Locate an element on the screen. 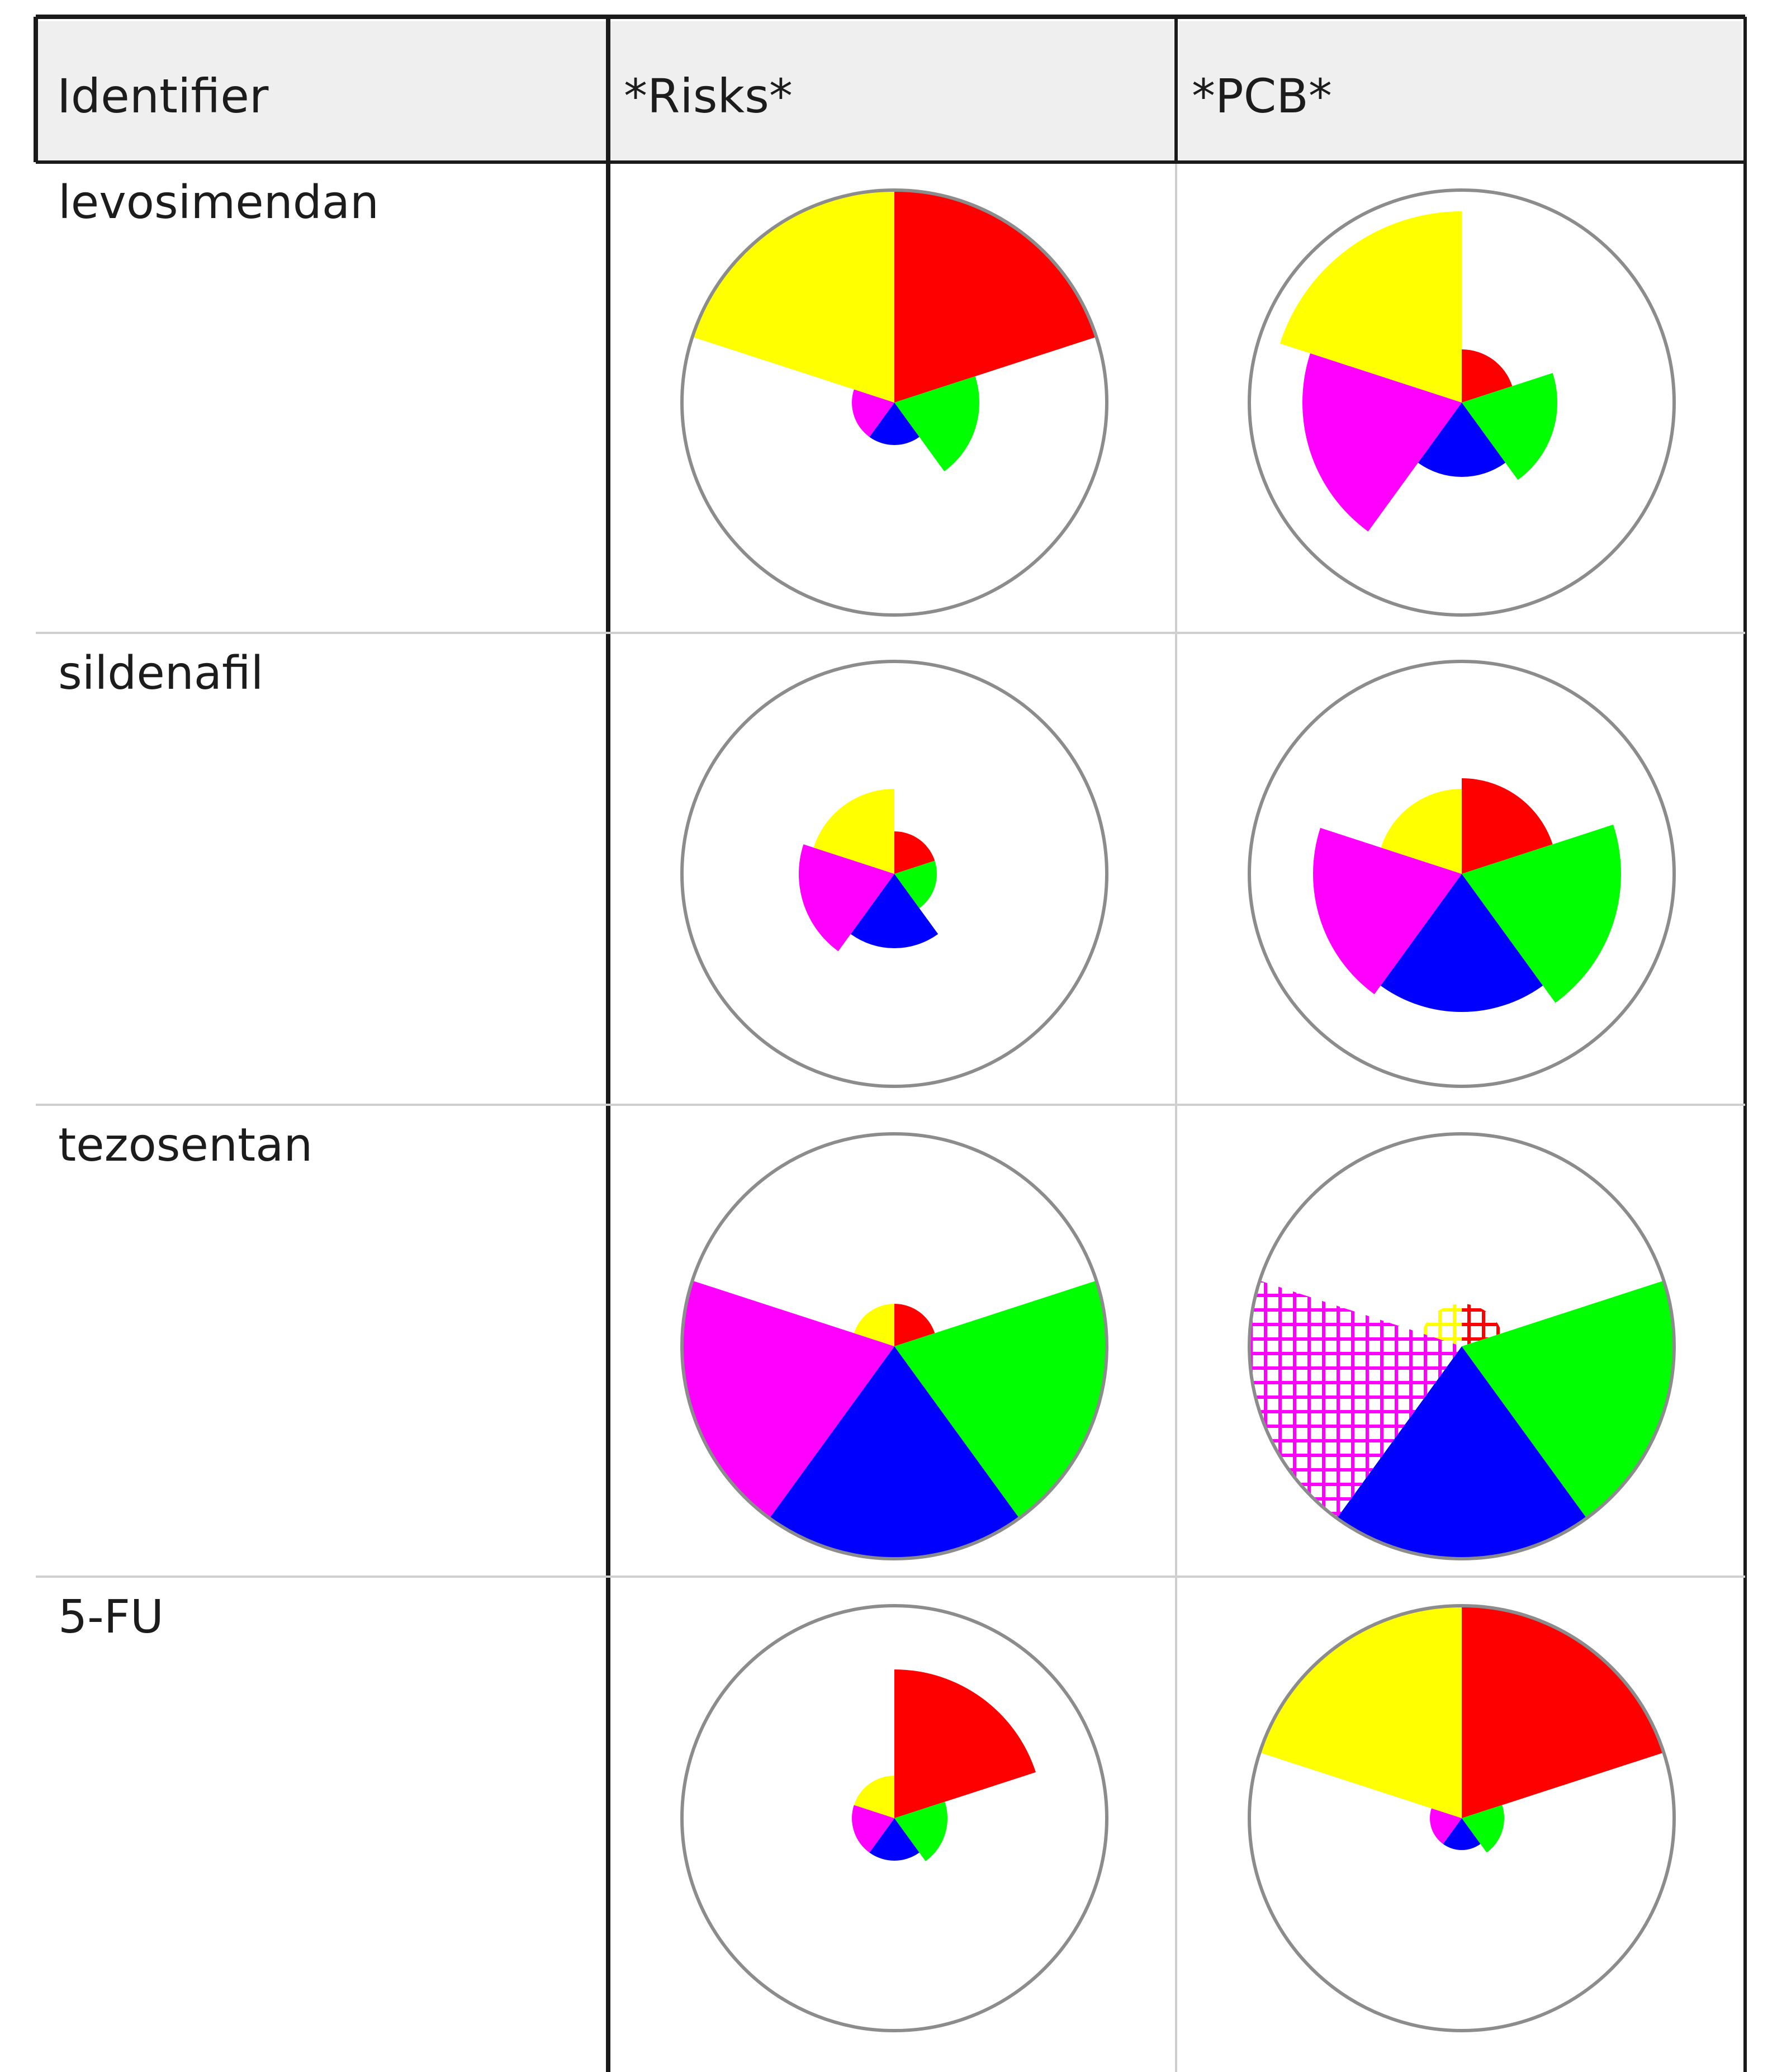 The width and height of the screenshot is (1777, 2072). row-label-tezosentan: tezosentan is located at coordinates (185, 1145).